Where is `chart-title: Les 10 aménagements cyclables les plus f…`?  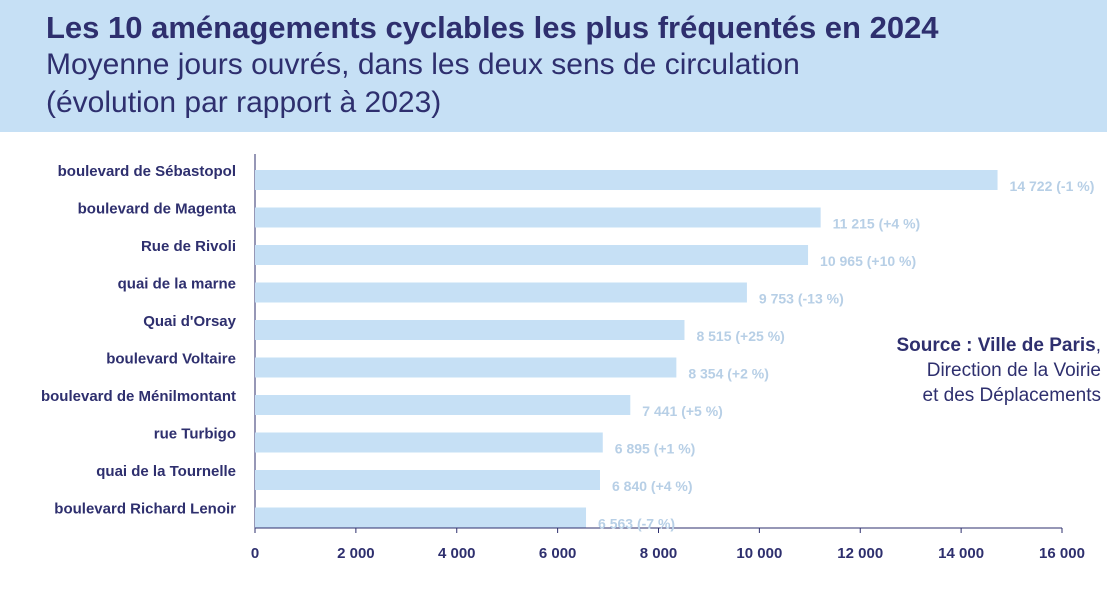
chart-title: Les 10 aménagements cyclables les plus f… is located at coordinates (492, 27).